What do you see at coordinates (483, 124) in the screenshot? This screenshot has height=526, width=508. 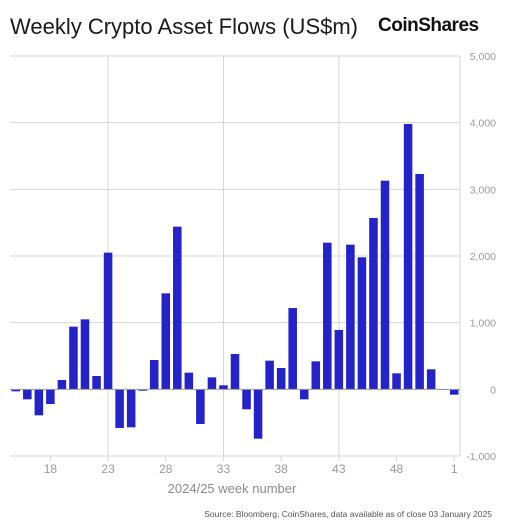 I see `y-tick-label: 4,000` at bounding box center [483, 124].